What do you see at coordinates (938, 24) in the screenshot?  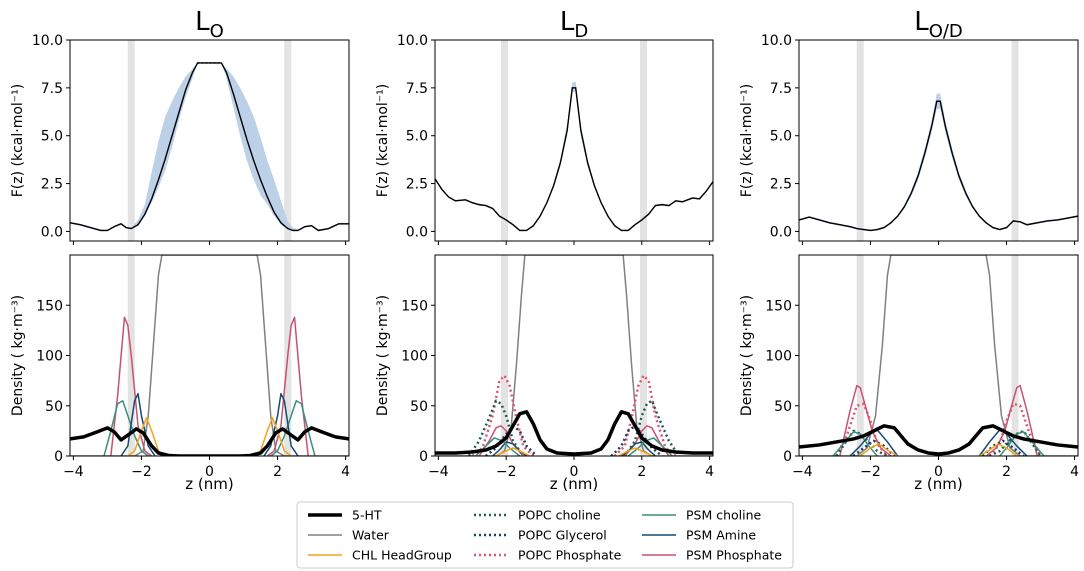 I see `panel-title: LO/D` at bounding box center [938, 24].